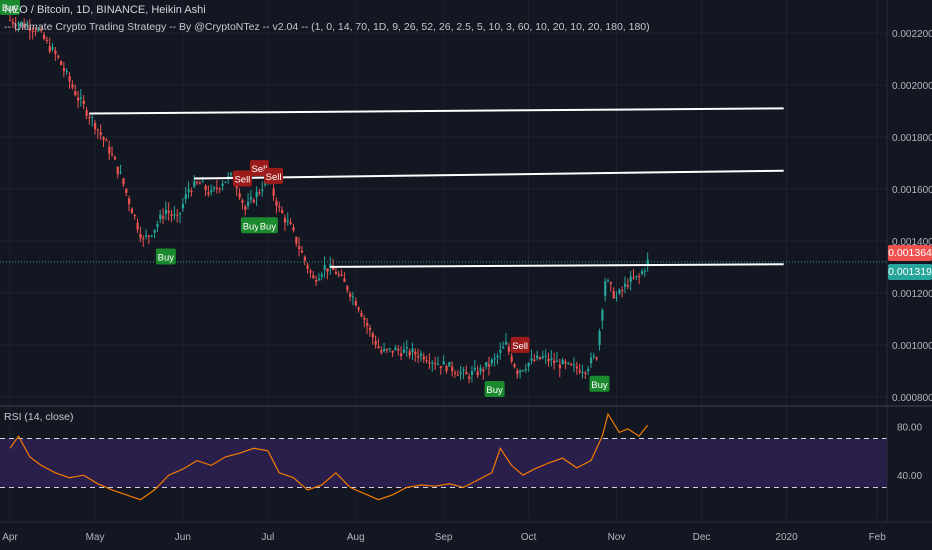  Describe the element at coordinates (183, 537) in the screenshot. I see `x-tick-label: Jun` at that location.